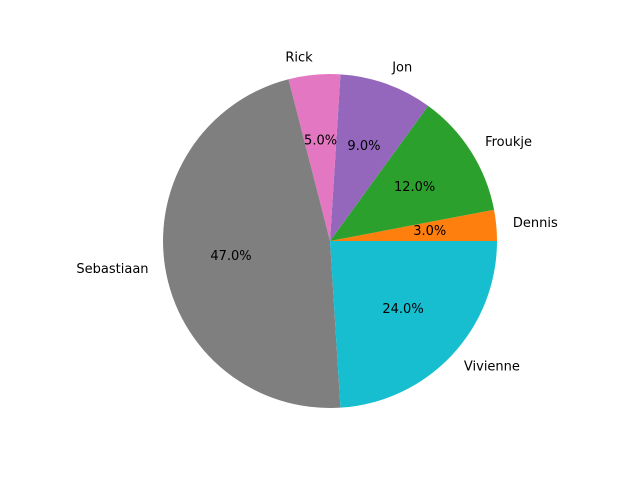 The height and width of the screenshot is (480, 640). Describe the element at coordinates (402, 309) in the screenshot. I see `slice-percent-vivienne: 24.0%` at that location.